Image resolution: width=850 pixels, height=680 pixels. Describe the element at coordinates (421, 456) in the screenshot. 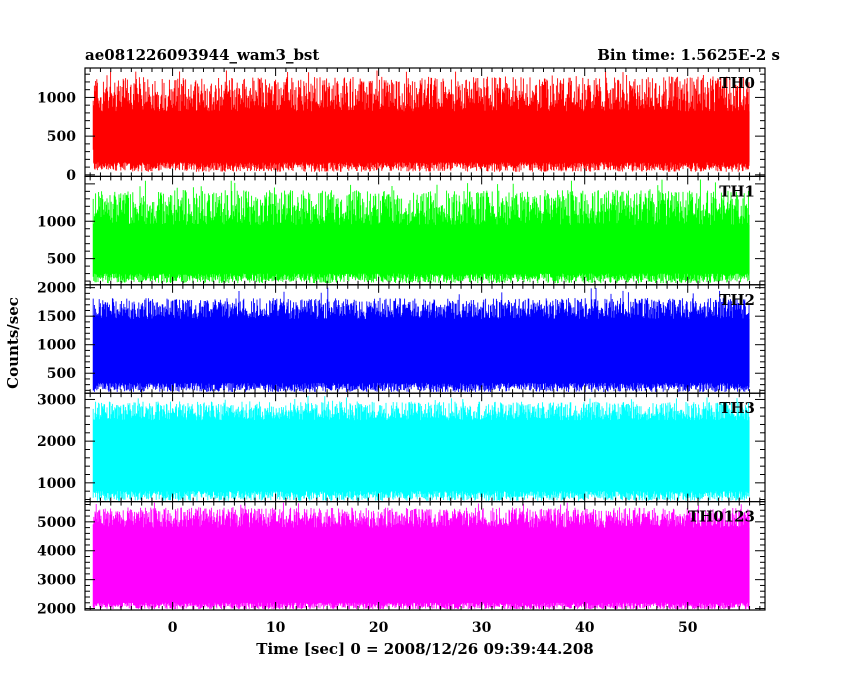

I see `series-core-th3` at that location.